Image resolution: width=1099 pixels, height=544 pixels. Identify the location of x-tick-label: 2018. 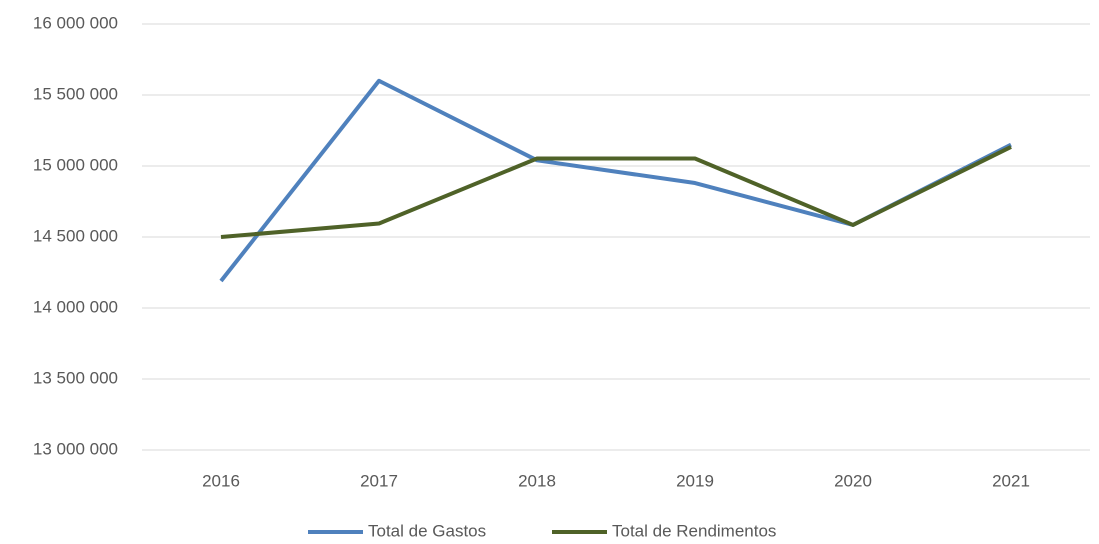
(537, 480).